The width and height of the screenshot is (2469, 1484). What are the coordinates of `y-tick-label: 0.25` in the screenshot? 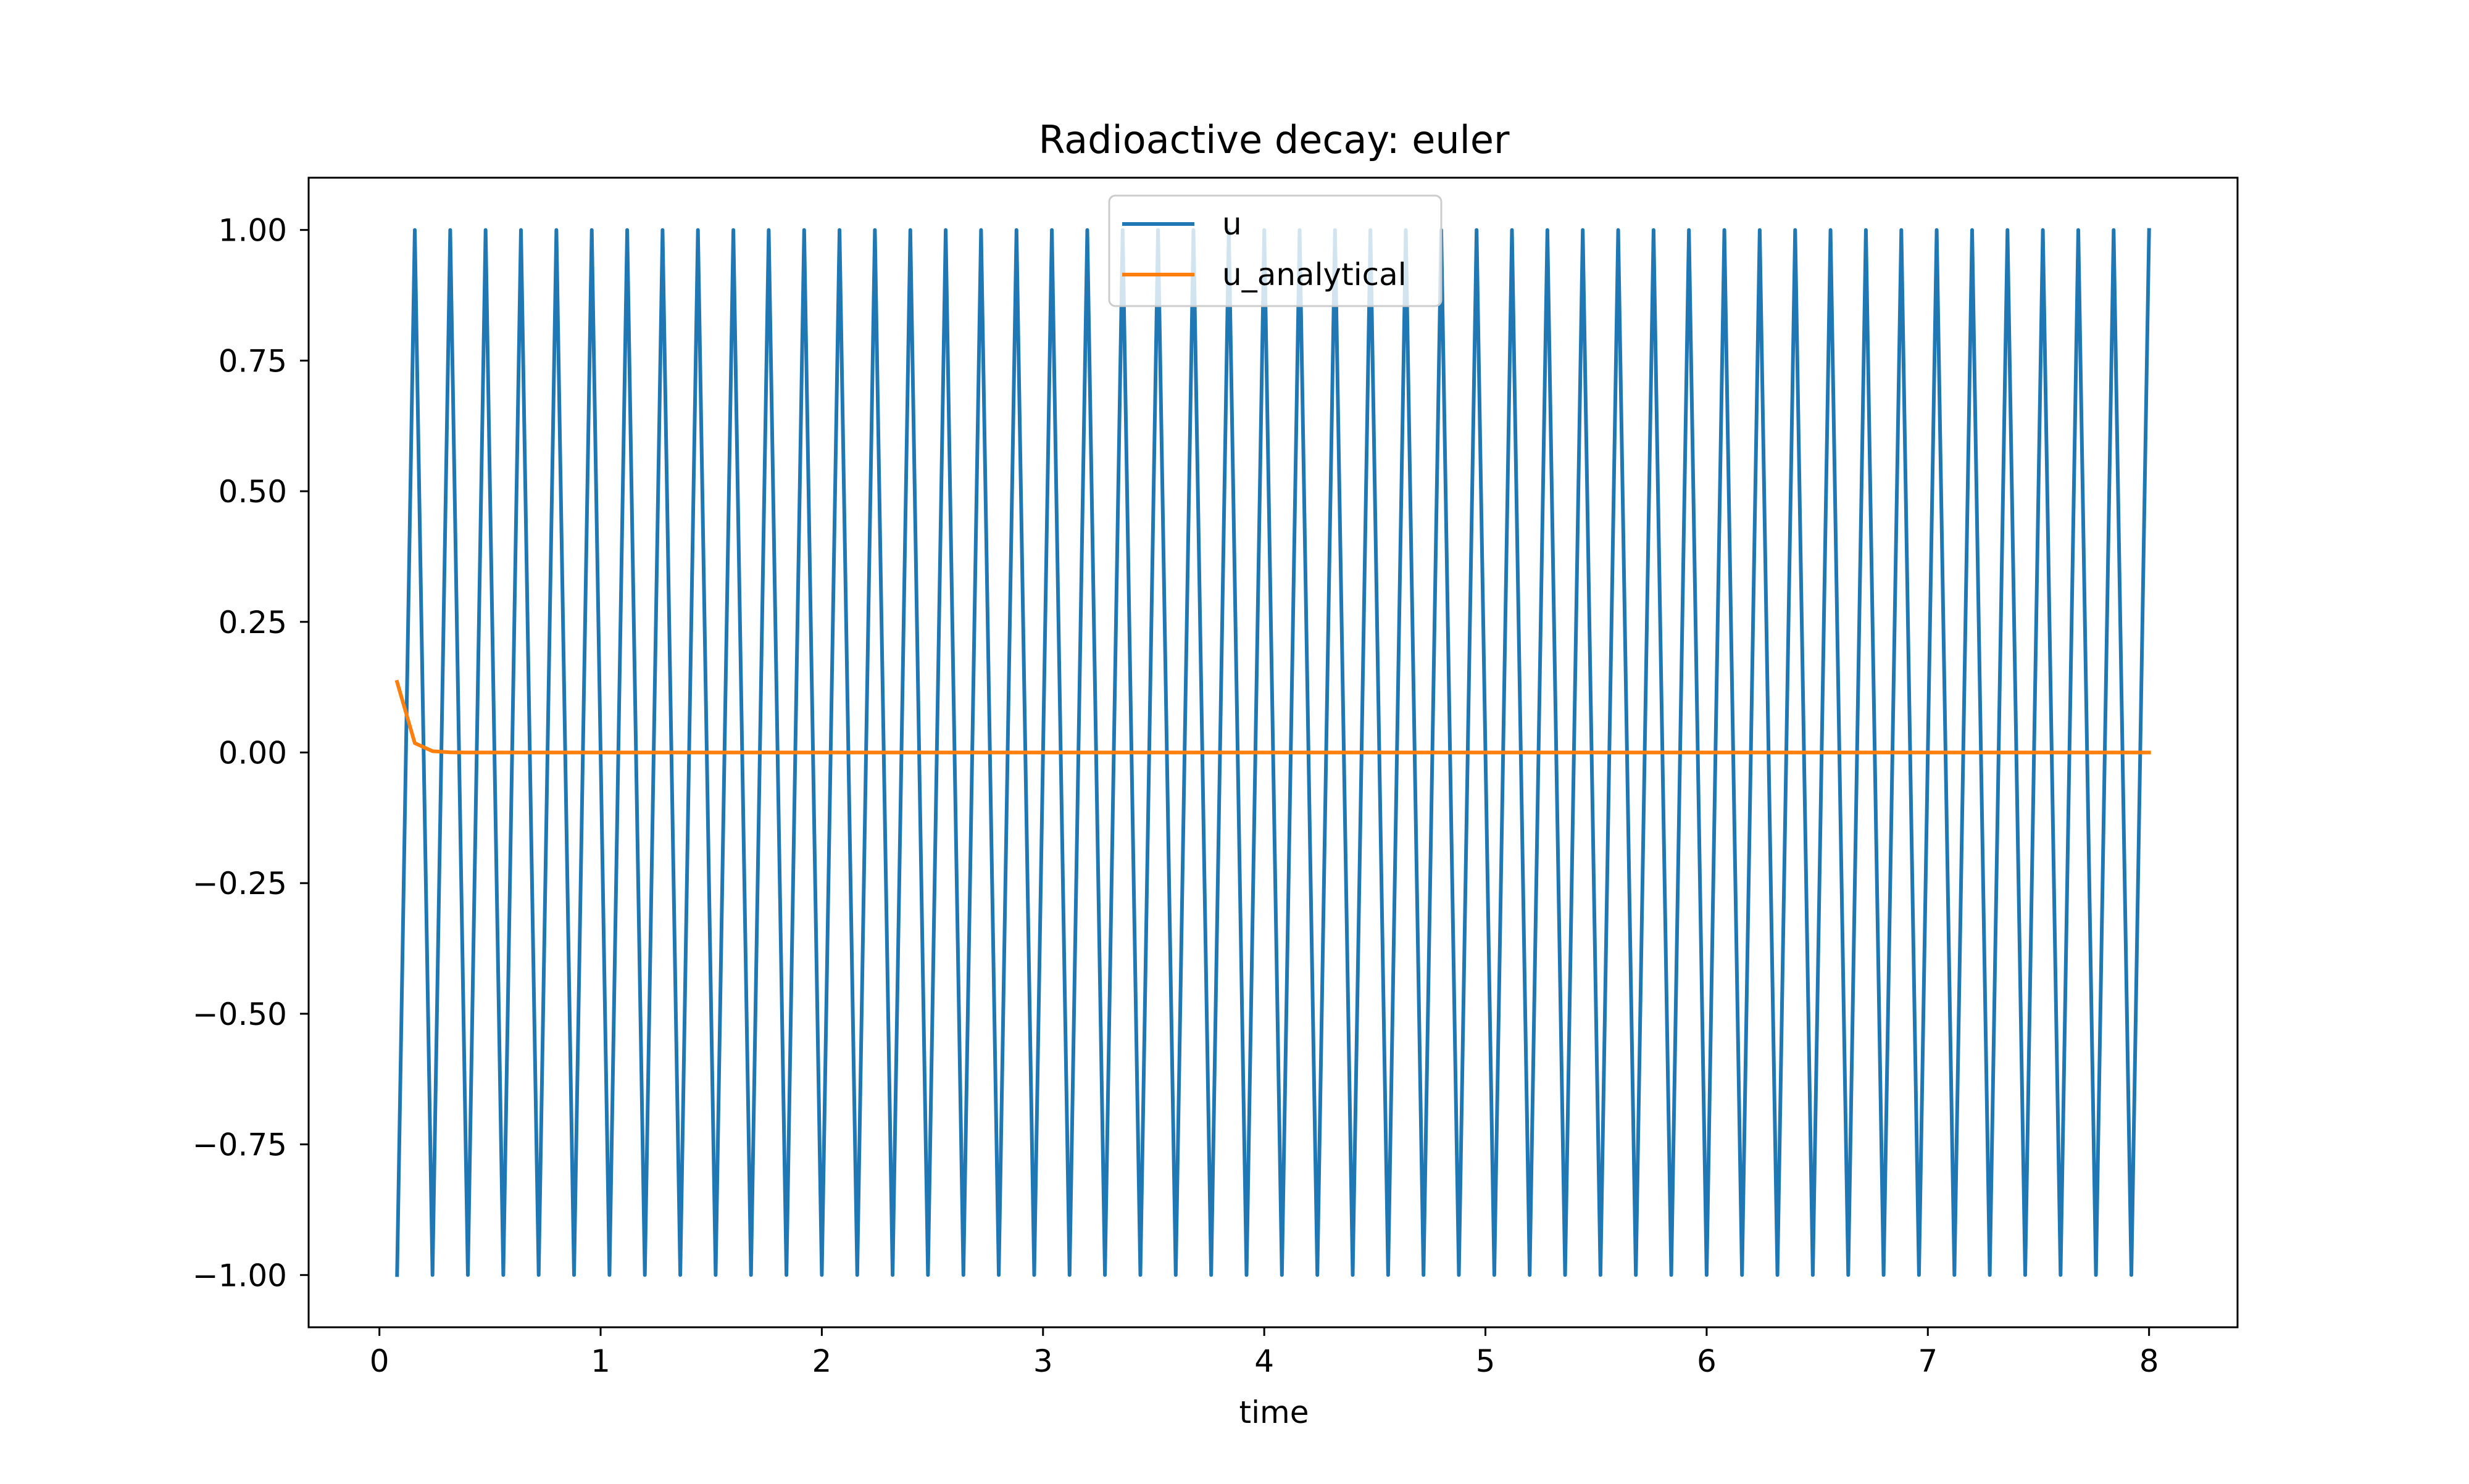 It's located at (253, 622).